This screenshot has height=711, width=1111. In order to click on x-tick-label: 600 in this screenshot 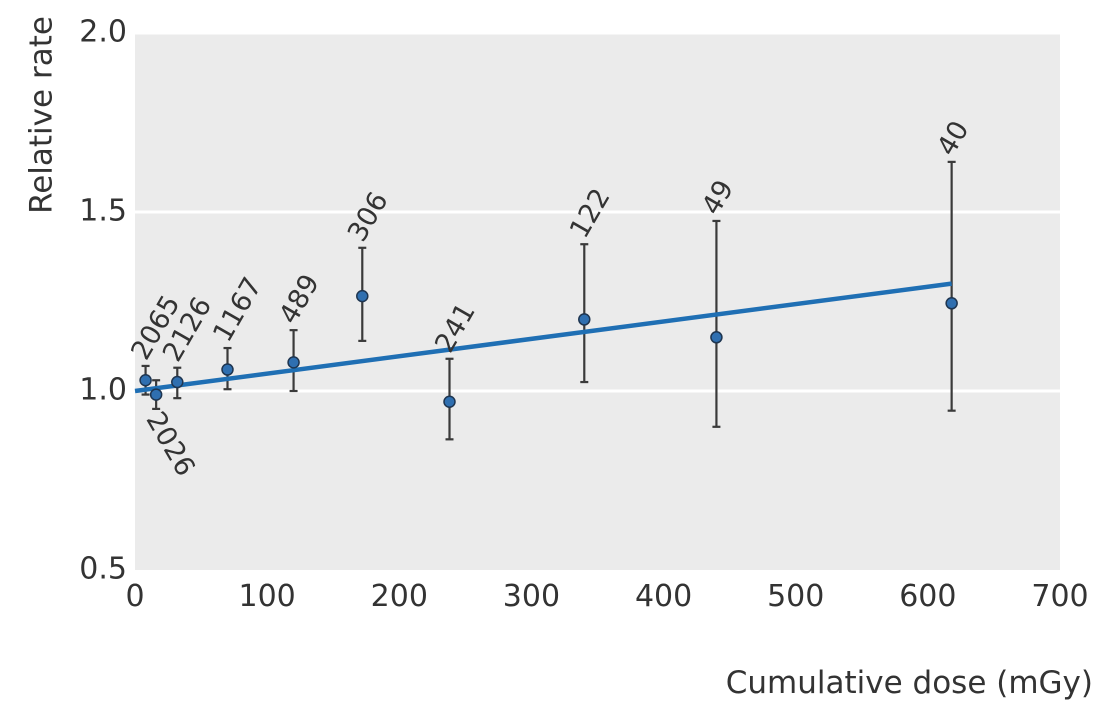, I will do `click(927, 596)`.